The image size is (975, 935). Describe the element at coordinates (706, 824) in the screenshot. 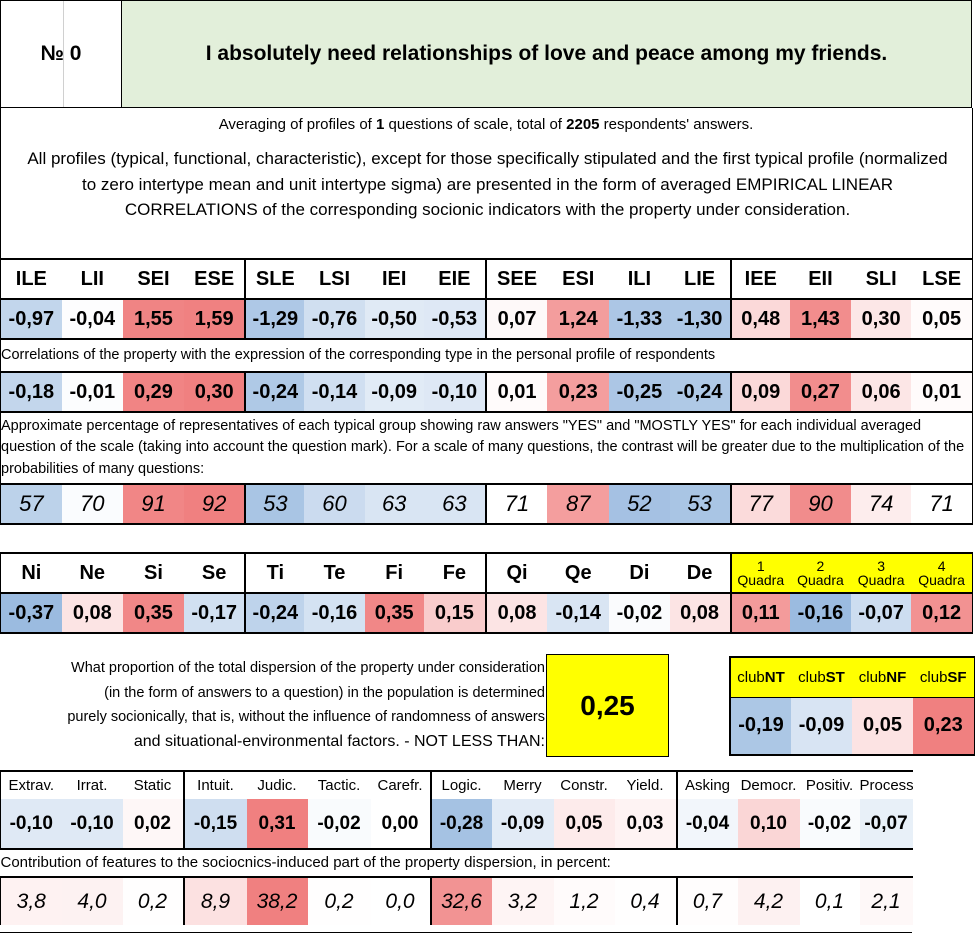

I see `feature-value-asking: -0,04` at that location.